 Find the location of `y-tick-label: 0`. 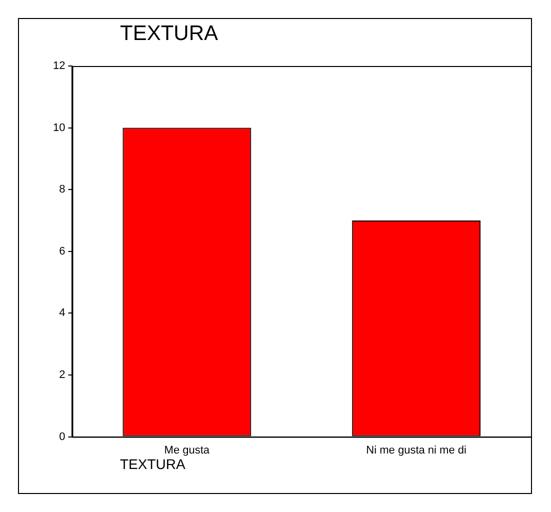

y-tick-label: 0 is located at coordinates (62, 436).